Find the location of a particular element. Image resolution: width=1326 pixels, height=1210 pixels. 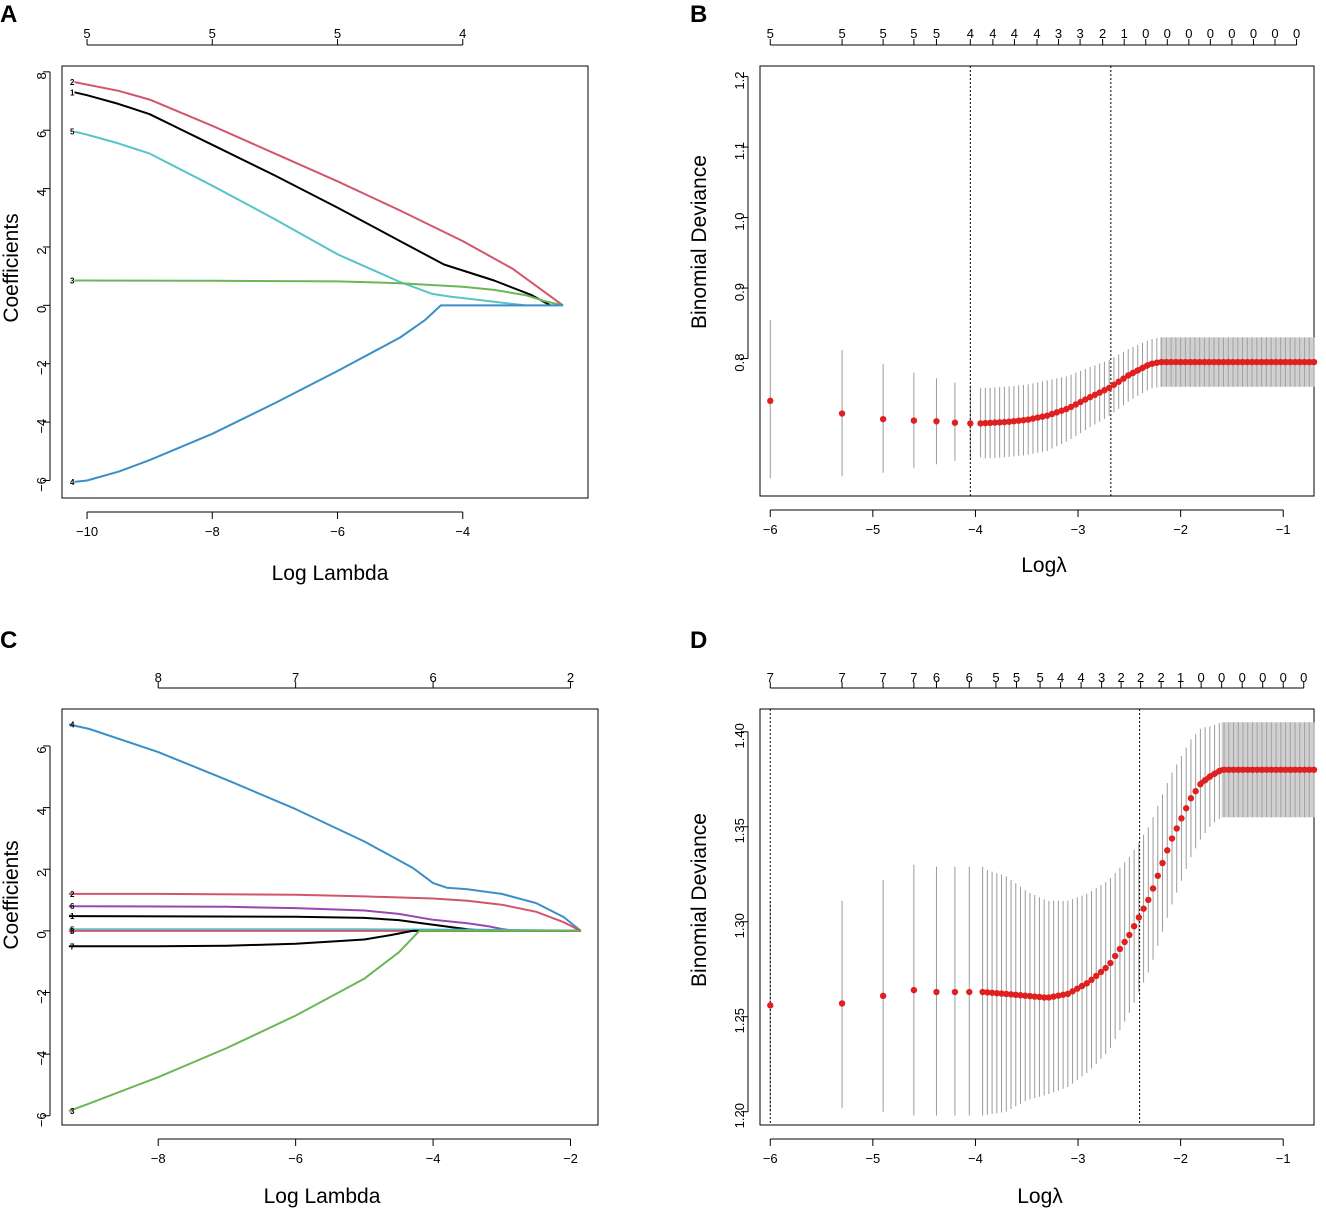

panel-b-label: B is located at coordinates (698, 14).